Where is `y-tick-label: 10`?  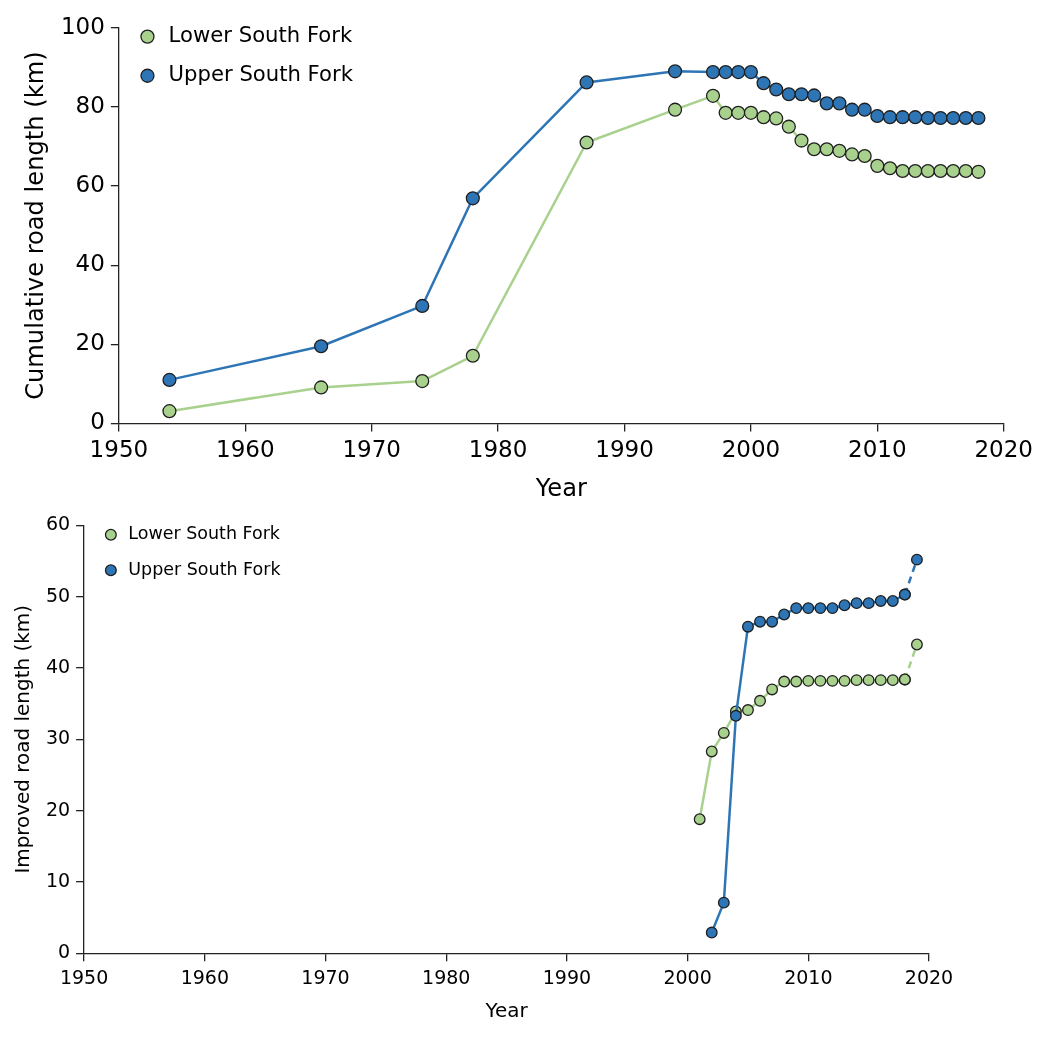 y-tick-label: 10 is located at coordinates (58, 879).